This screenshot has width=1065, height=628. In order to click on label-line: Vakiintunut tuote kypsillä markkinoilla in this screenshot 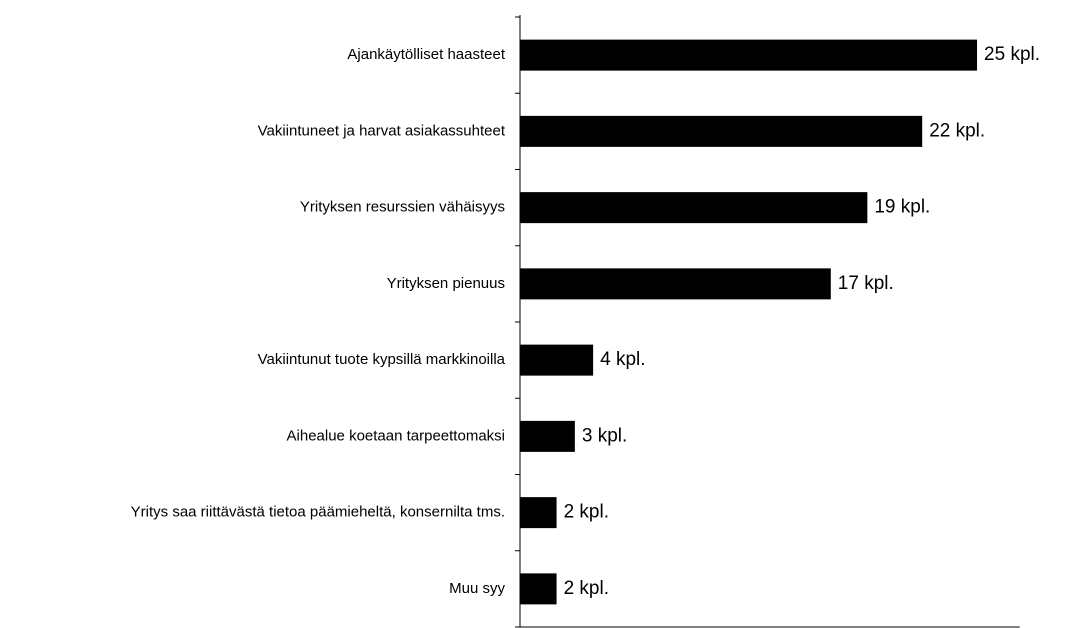, I will do `click(382, 359)`.